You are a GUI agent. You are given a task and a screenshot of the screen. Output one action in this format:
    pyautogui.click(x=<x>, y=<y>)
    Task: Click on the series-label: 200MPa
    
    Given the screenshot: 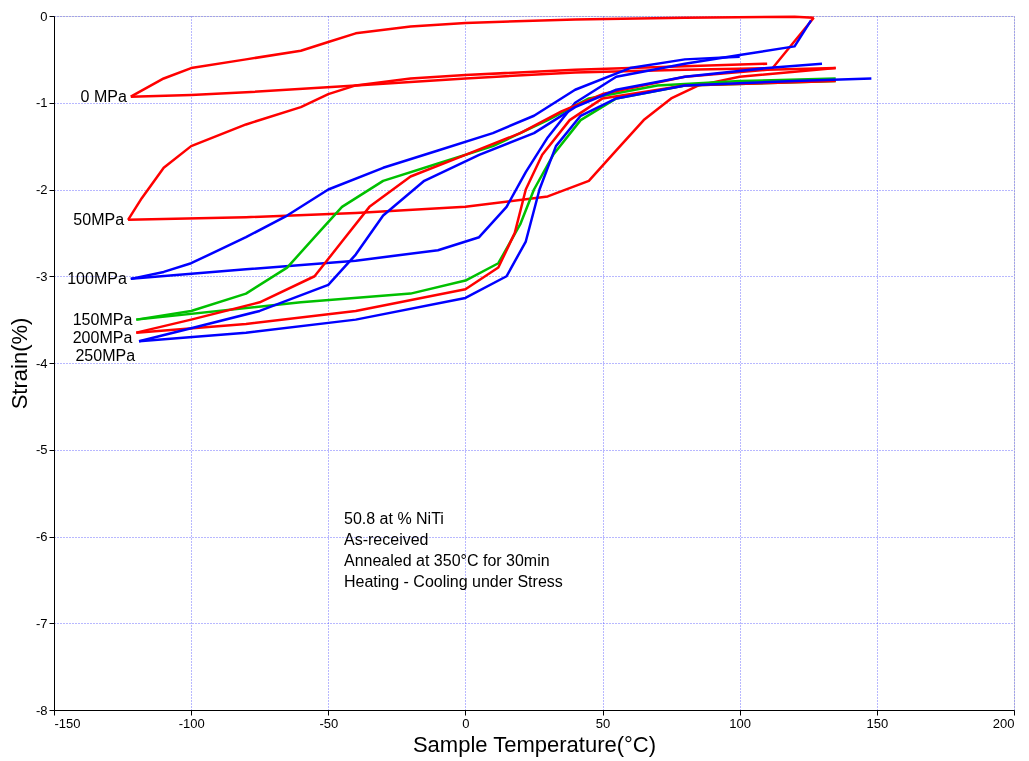 What is the action you would take?
    pyautogui.click(x=102, y=338)
    